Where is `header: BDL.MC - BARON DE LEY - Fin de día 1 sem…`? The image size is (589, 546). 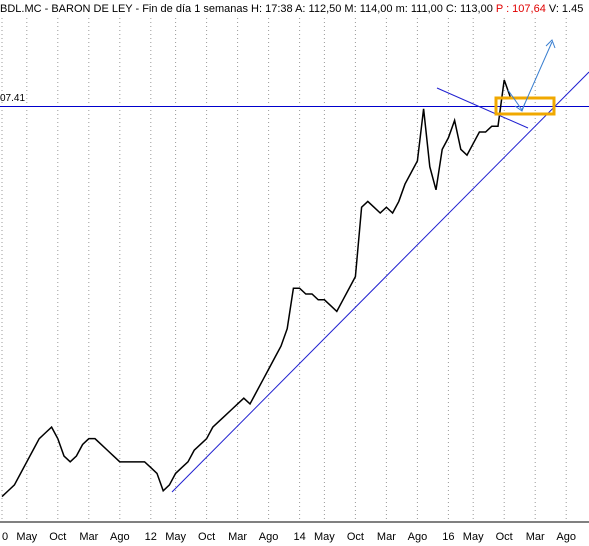 header: BDL.MC - BARON DE LEY - Fin de día 1 sem… is located at coordinates (291, 9).